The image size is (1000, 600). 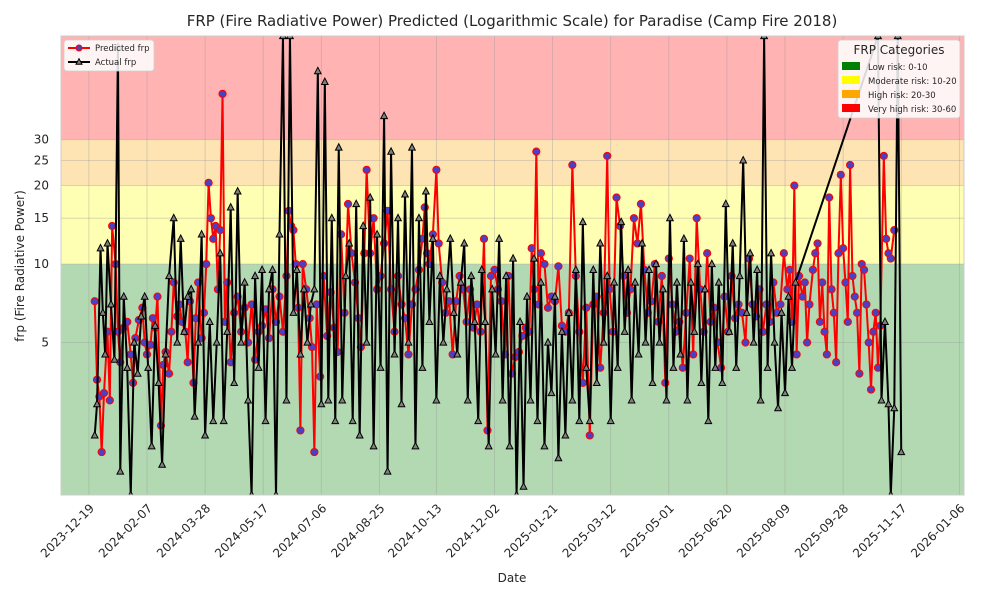 What do you see at coordinates (241, 530) in the screenshot?
I see `x-tick-label: 2024-05-17` at bounding box center [241, 530].